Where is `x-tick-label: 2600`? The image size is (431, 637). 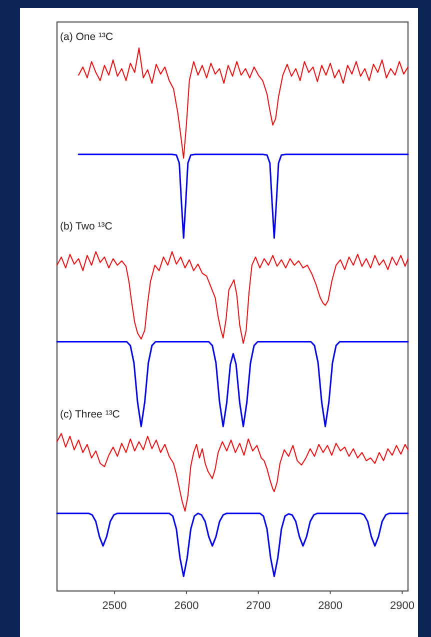
x-tick-label: 2600 is located at coordinates (186, 606).